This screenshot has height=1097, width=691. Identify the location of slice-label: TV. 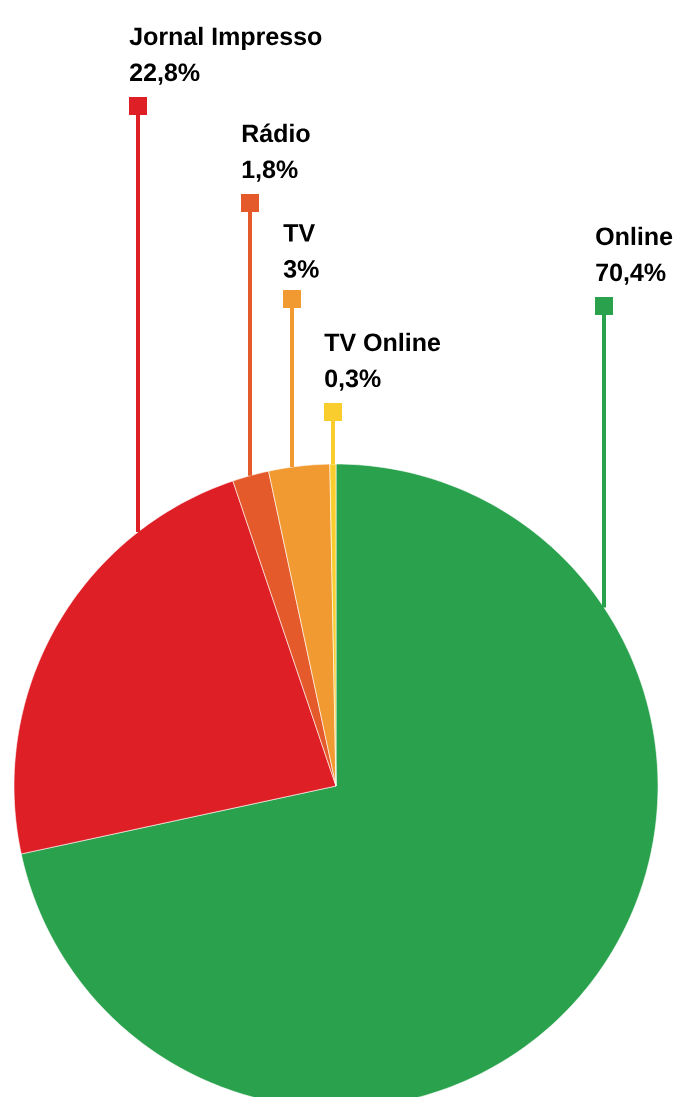
(299, 233).